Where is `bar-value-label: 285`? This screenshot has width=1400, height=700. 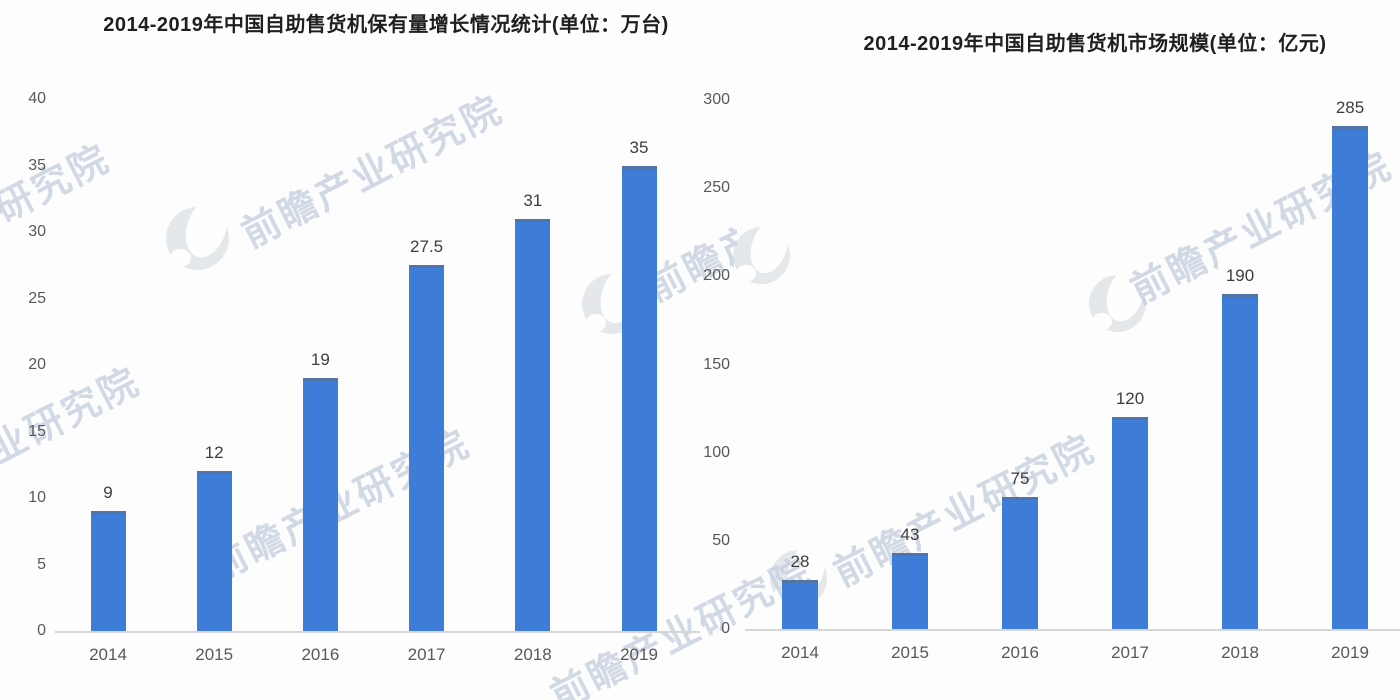
bar-value-label: 285 is located at coordinates (1350, 108).